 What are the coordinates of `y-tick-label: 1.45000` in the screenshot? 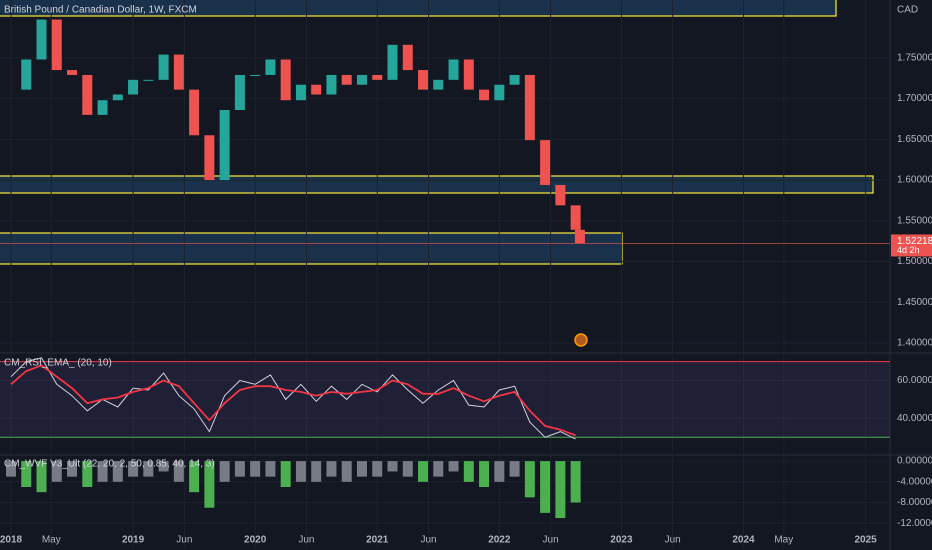 It's located at (914, 302).